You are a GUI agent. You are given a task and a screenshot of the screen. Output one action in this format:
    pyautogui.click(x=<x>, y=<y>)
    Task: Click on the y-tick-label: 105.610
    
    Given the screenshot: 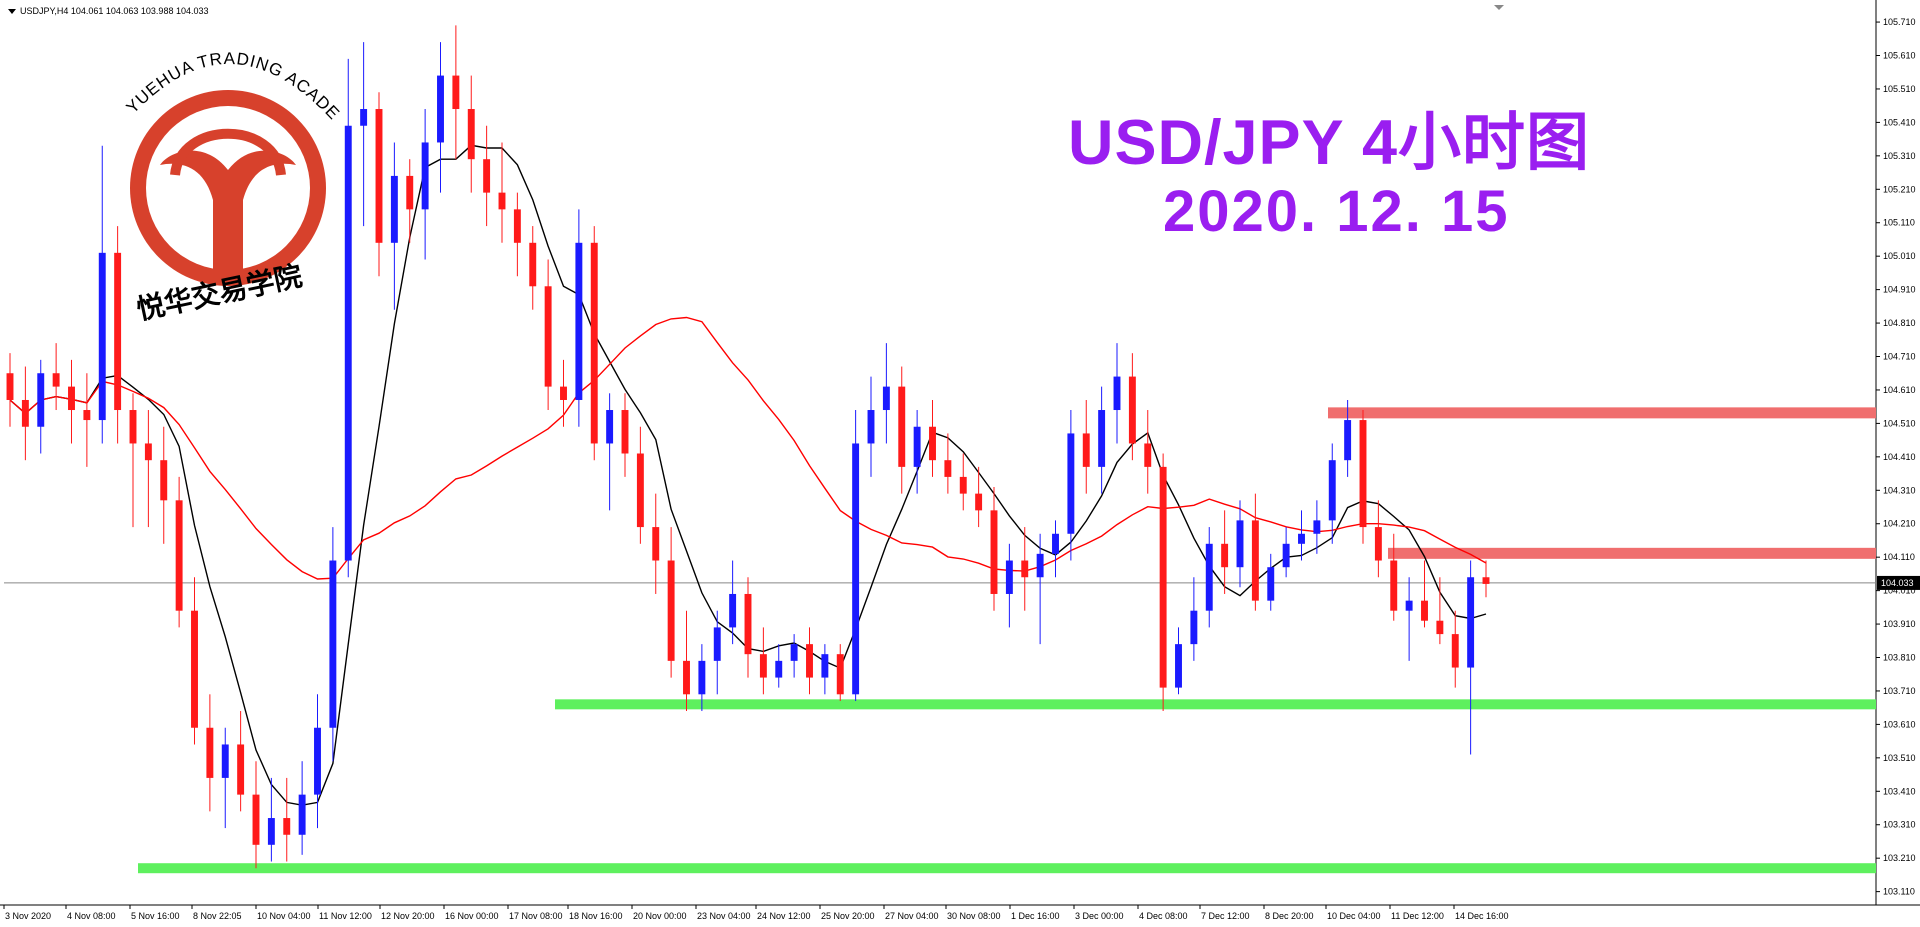 What is the action you would take?
    pyautogui.click(x=1899, y=56)
    